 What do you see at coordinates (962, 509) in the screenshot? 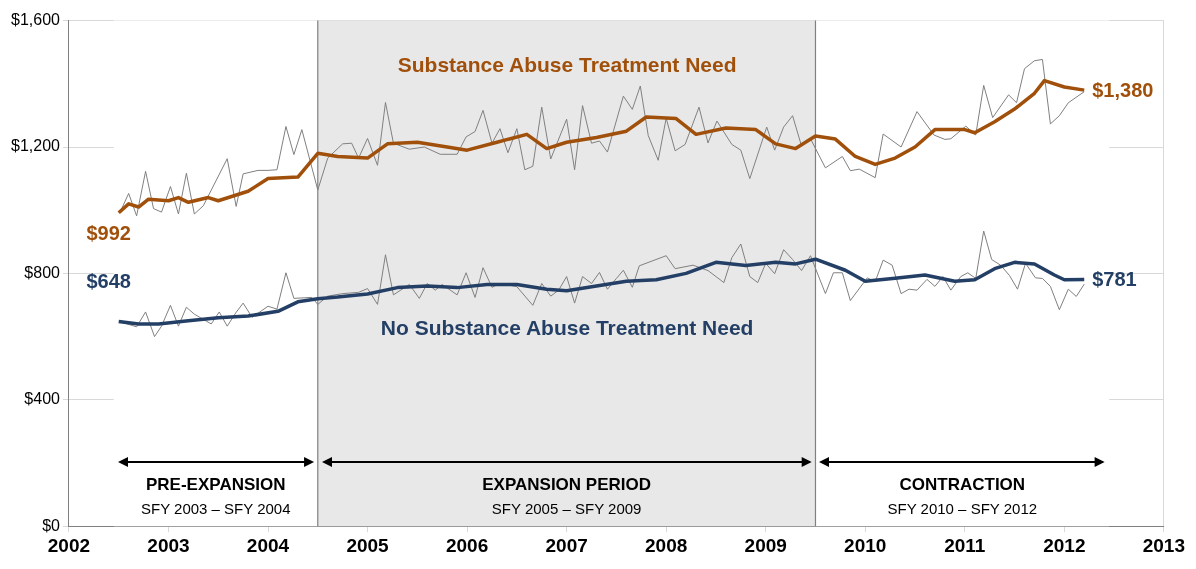
I see `annotation: SFY 2010 – SFY 2012` at bounding box center [962, 509].